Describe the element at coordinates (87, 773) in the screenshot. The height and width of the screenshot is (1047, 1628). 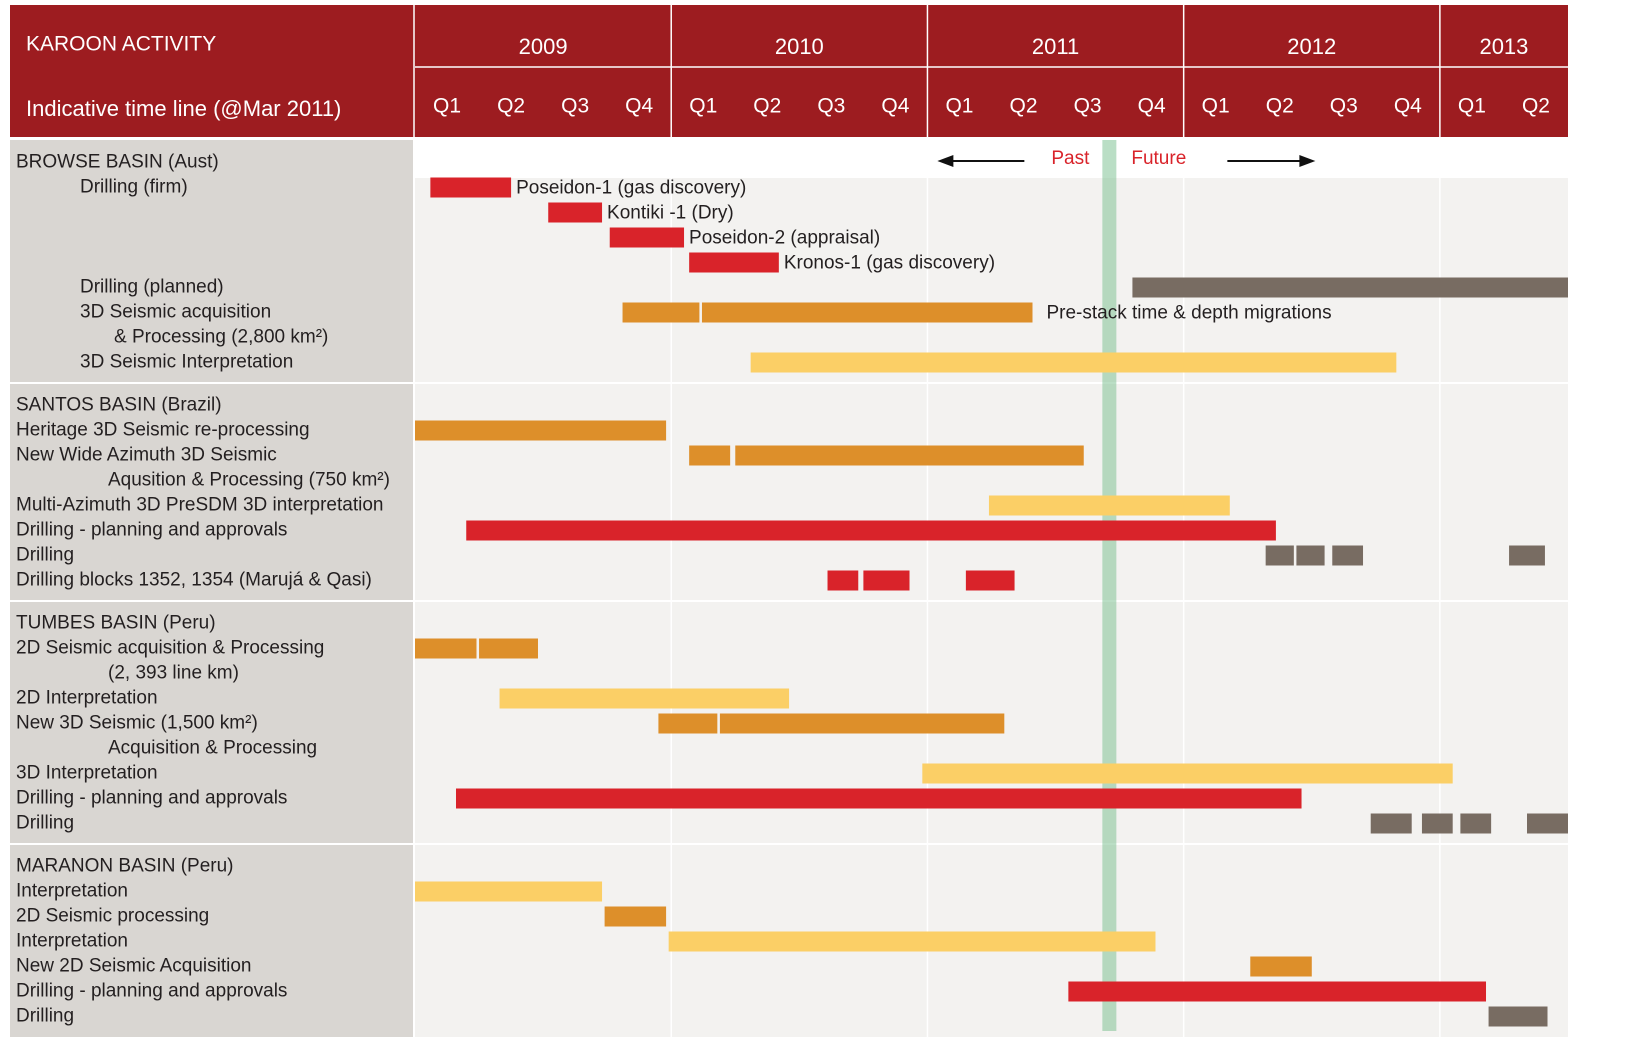
I see `task-label: 3D Interpretation` at that location.